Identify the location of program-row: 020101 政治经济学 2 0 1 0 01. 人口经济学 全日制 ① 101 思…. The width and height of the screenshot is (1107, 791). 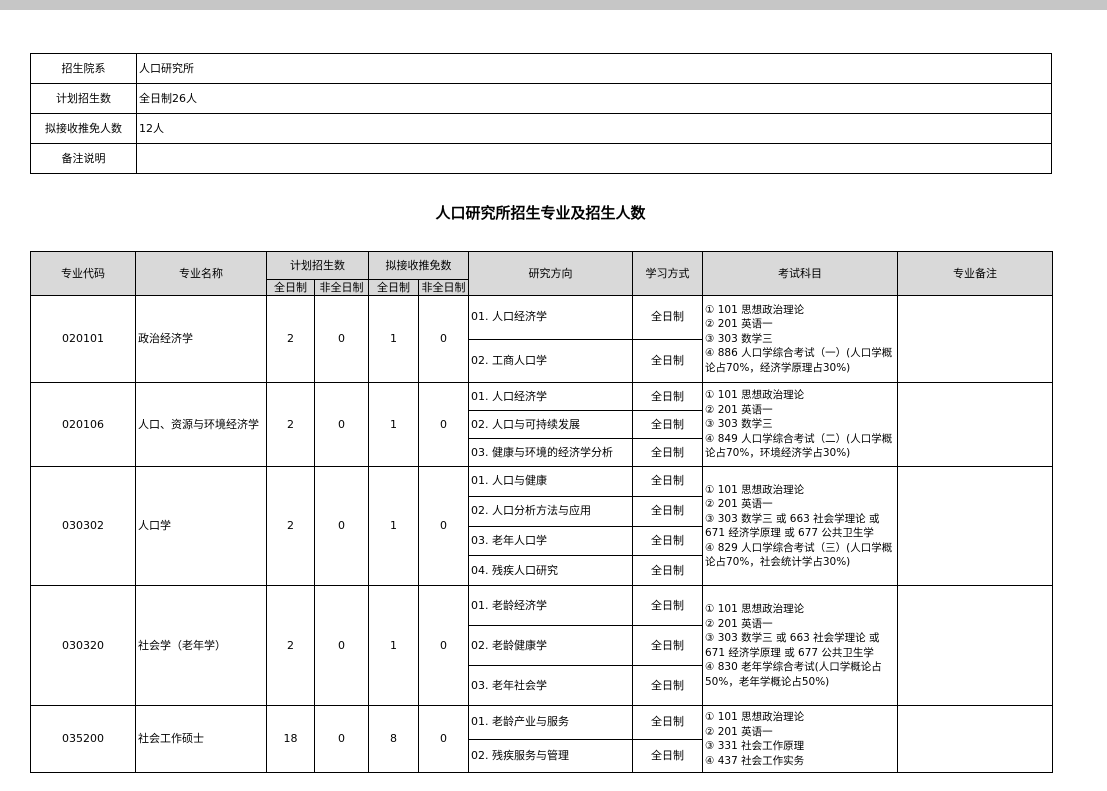
(541, 339).